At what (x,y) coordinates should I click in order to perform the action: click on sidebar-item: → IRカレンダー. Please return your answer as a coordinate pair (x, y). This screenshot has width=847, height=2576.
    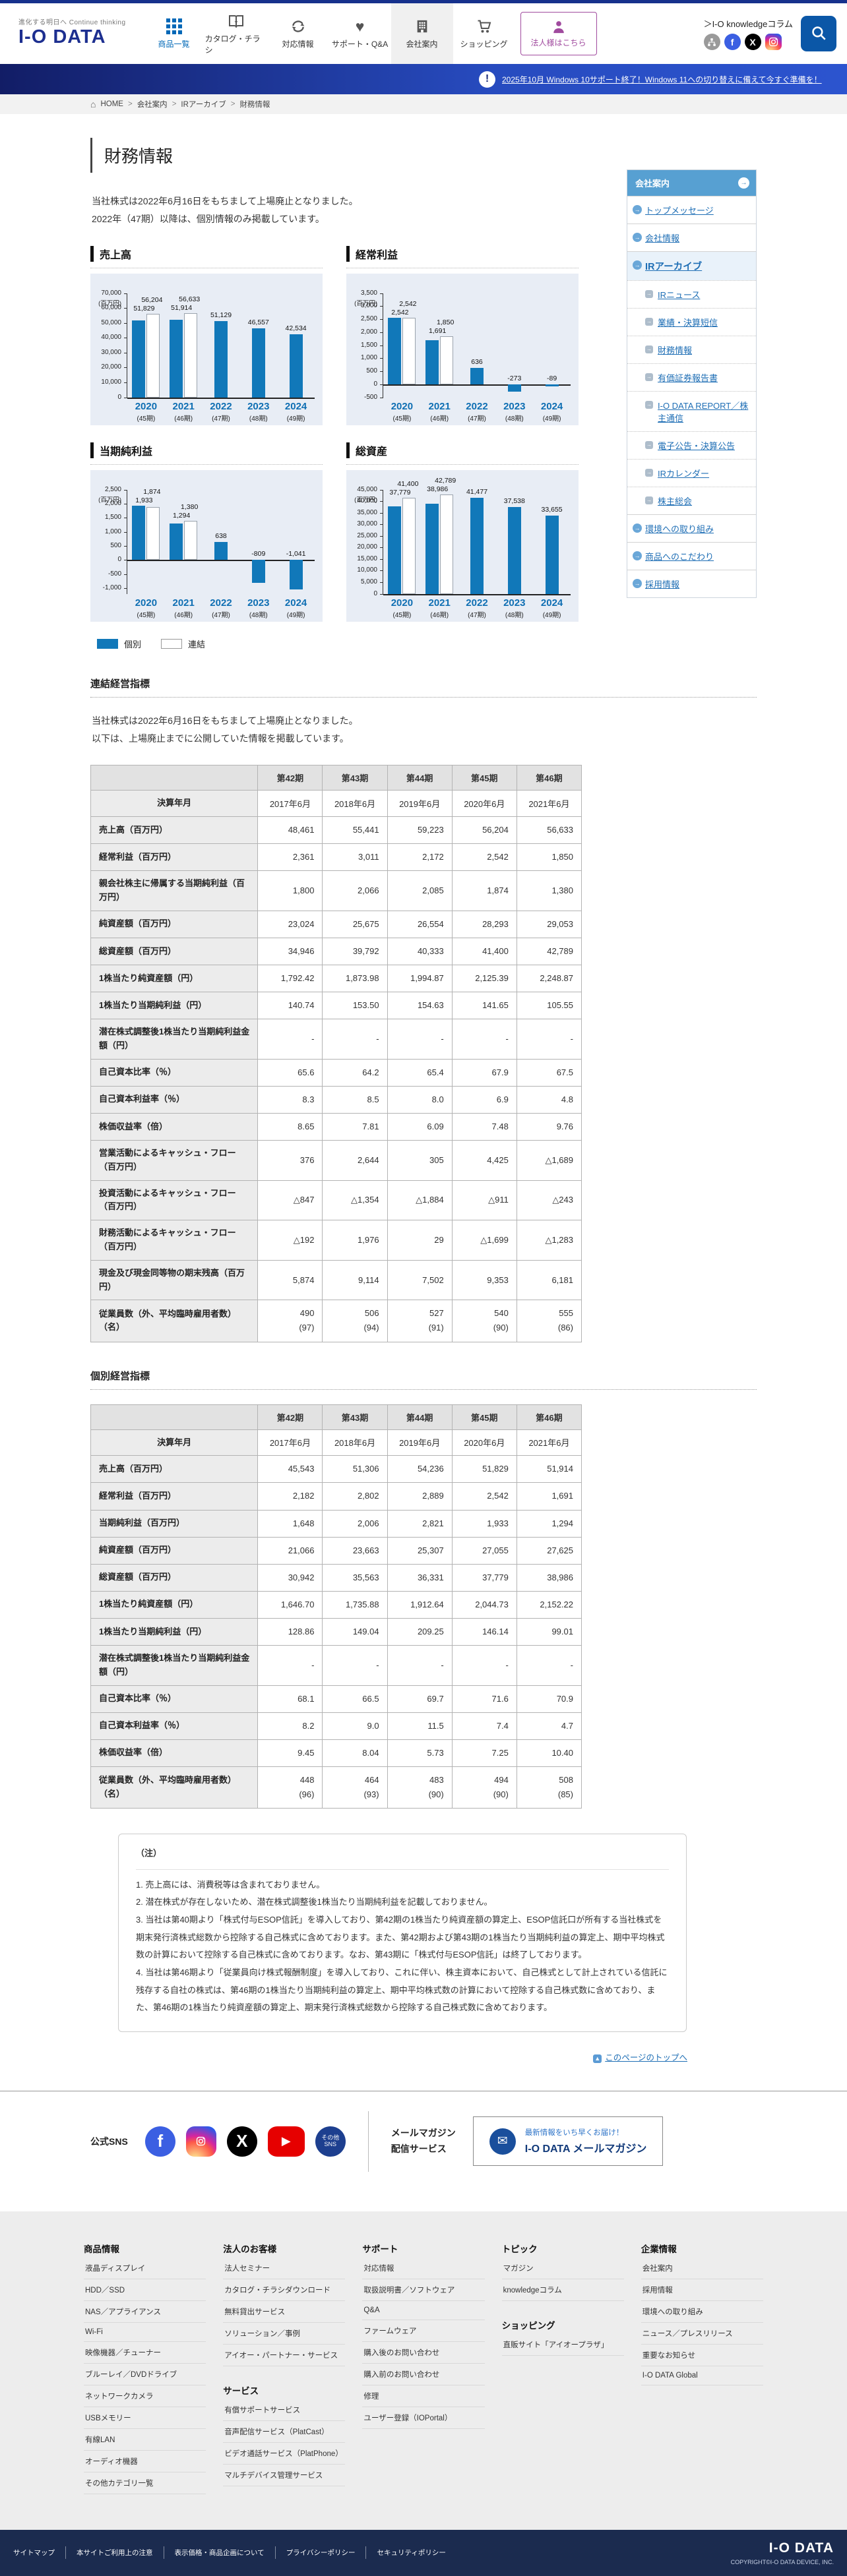
    Looking at the image, I should click on (691, 473).